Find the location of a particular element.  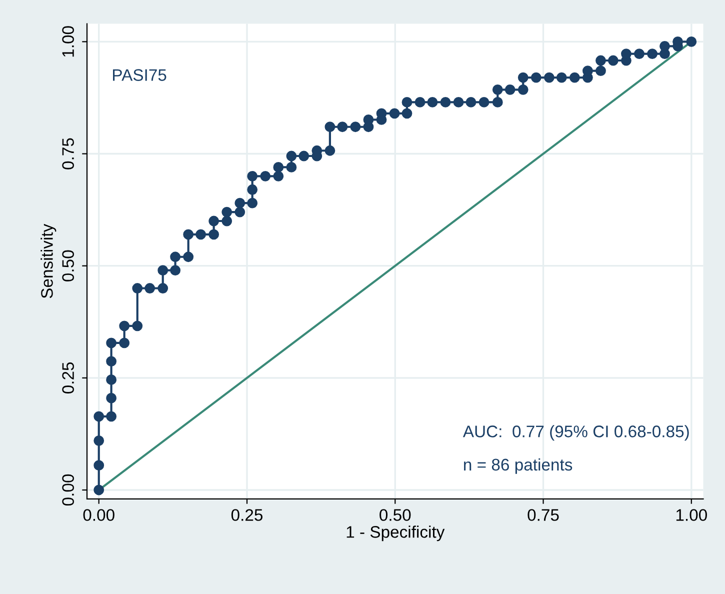

x-tick-label: 1.00 is located at coordinates (691, 515).